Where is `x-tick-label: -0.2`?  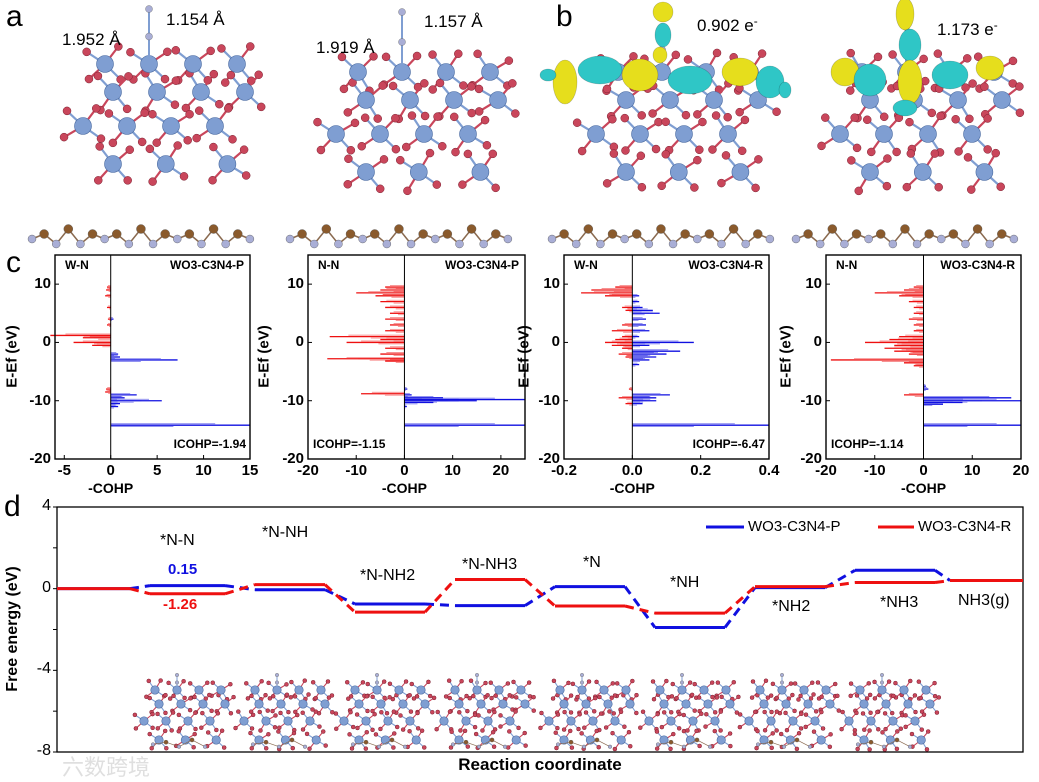 x-tick-label: -0.2 is located at coordinates (564, 470).